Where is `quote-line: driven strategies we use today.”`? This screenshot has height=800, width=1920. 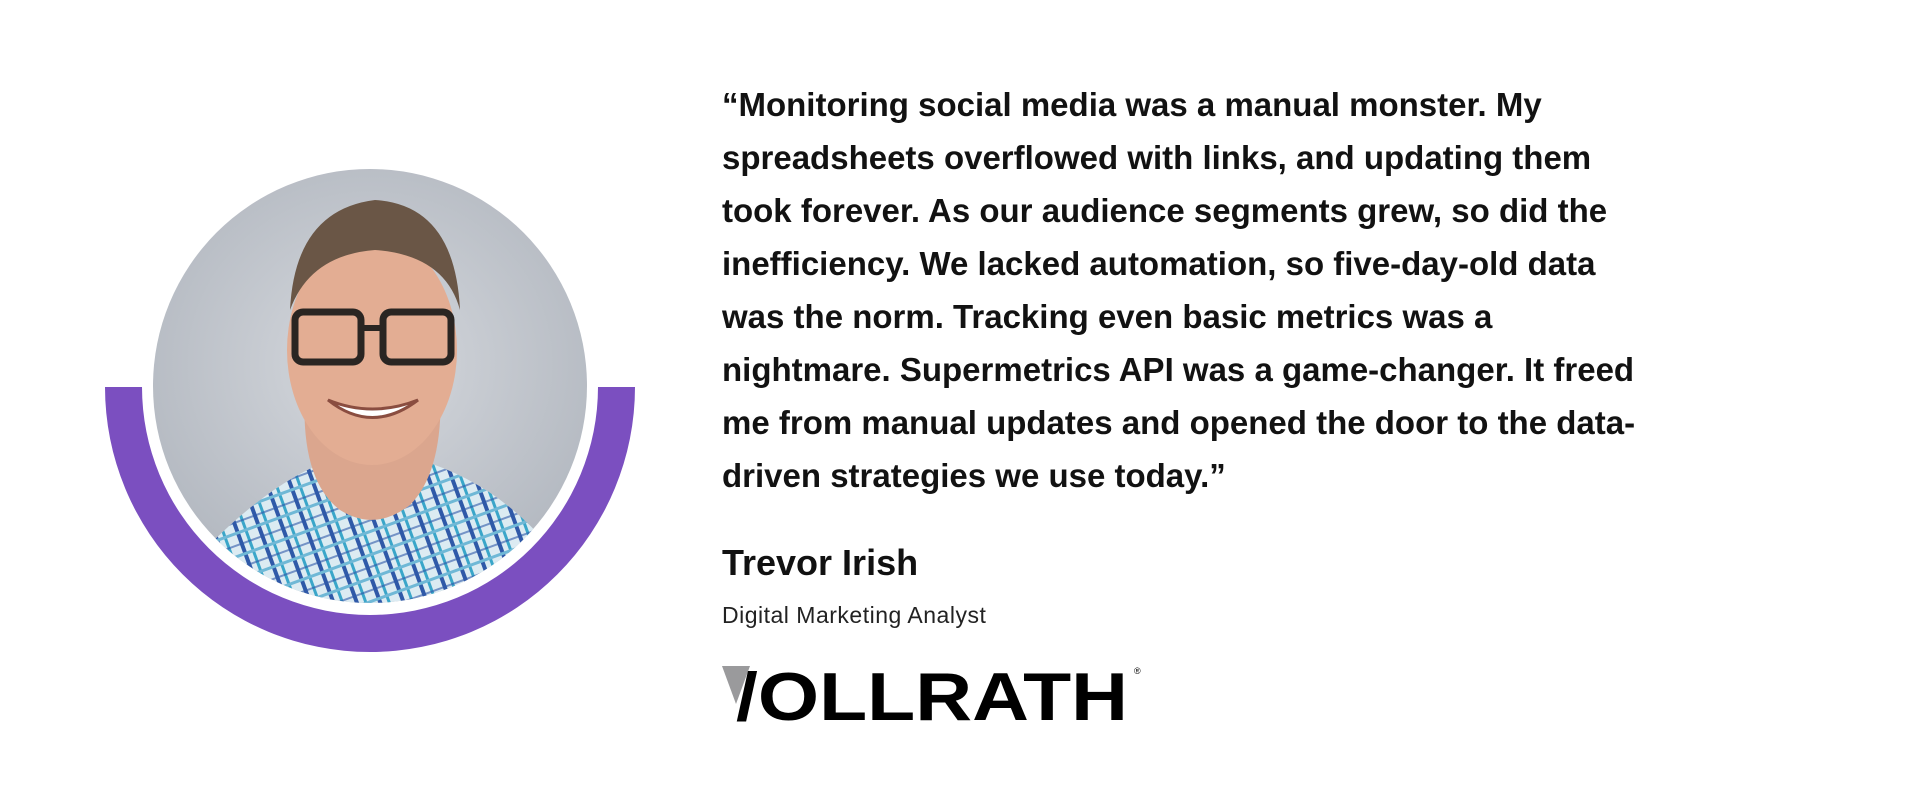 quote-line: driven strategies we use today.” is located at coordinates (974, 475).